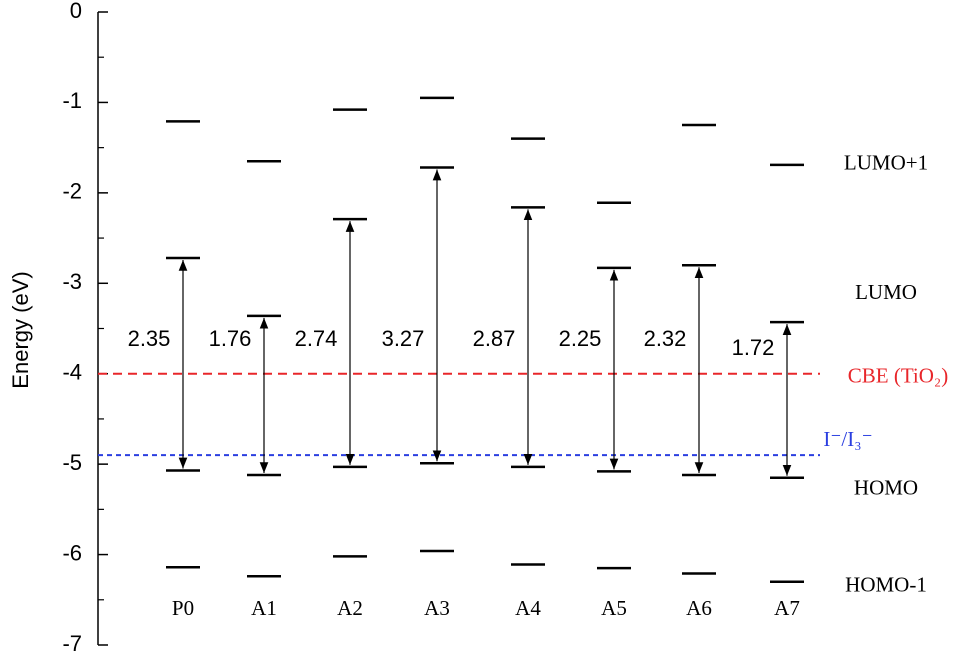  Describe the element at coordinates (699, 608) in the screenshot. I see `x-tick-label: A6` at that location.